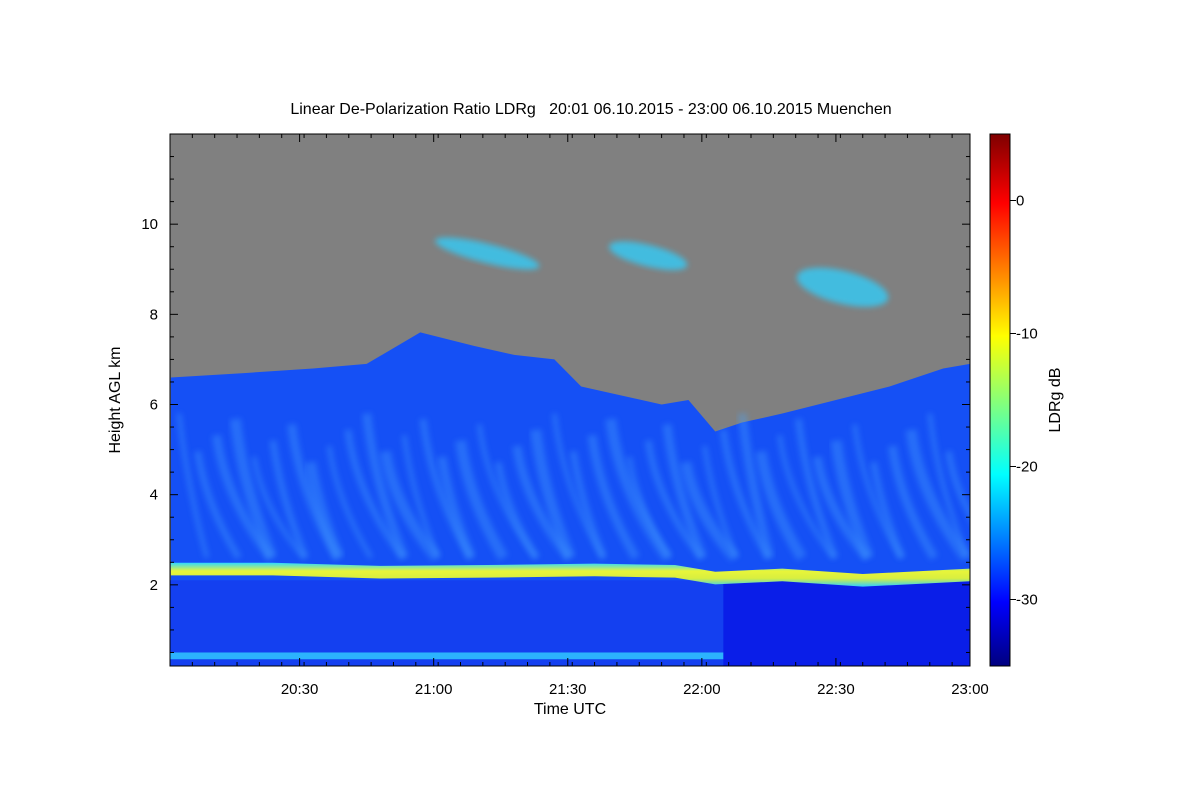  I want to click on cirrus-patches, so click(662, 272).